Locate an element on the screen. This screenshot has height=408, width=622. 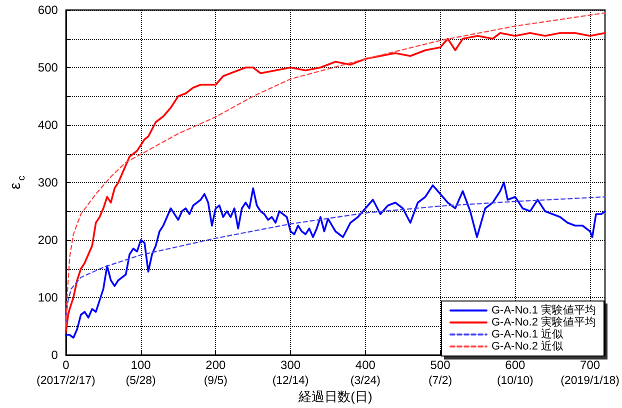
x-tick-label: 600 is located at coordinates (515, 365).